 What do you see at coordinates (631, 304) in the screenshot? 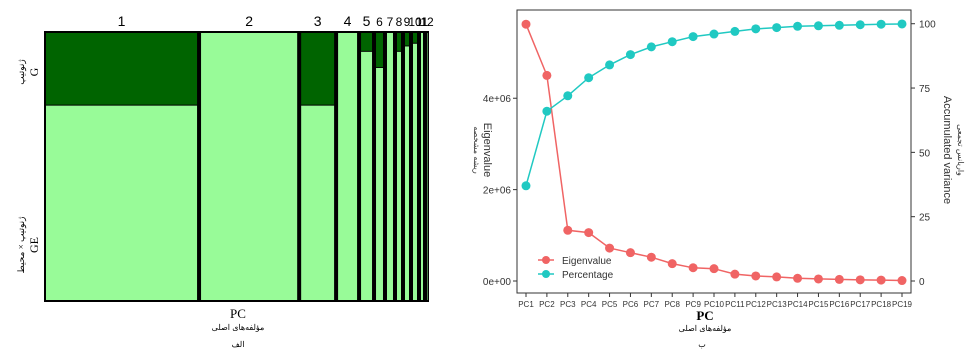
I see `x-tick-label: PC6` at bounding box center [631, 304].